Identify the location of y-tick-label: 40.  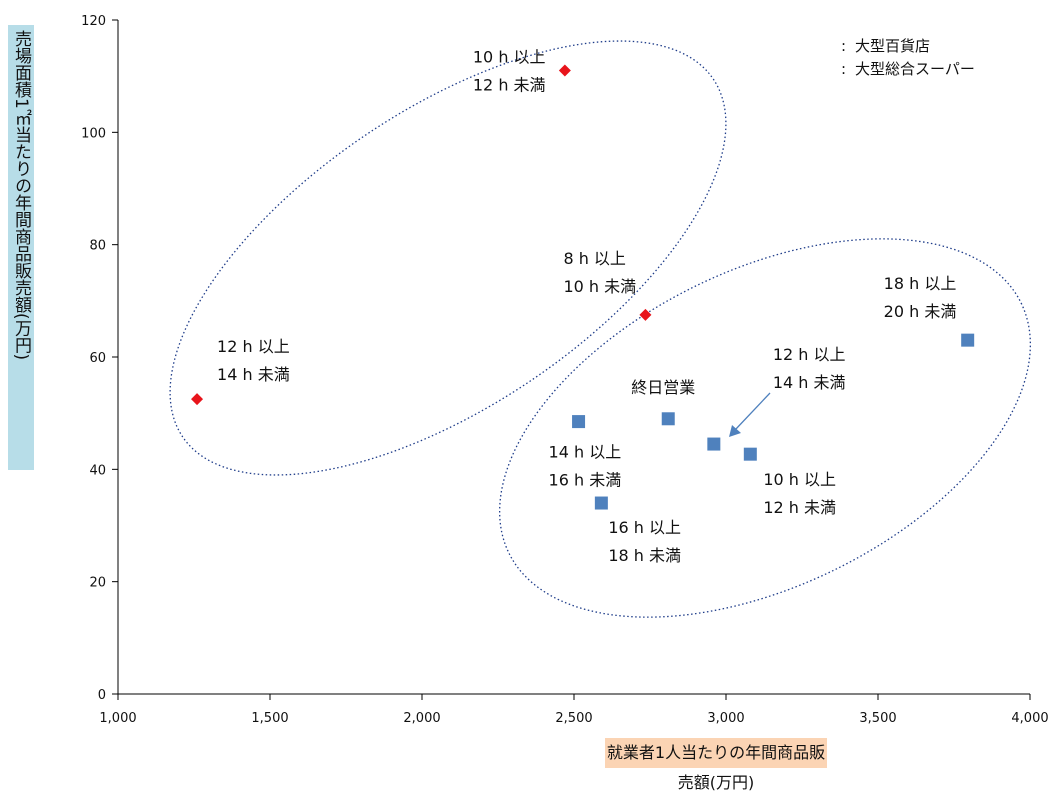
(97, 470).